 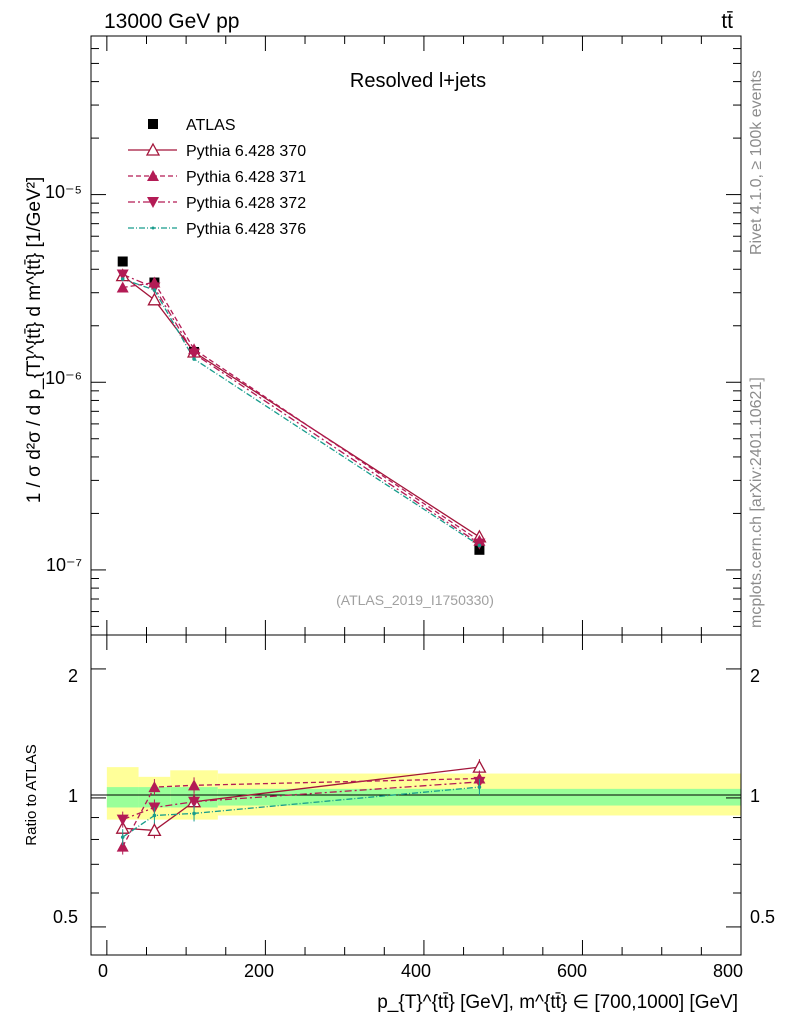 I want to click on x-tick-label-400: 400, so click(x=416, y=971).